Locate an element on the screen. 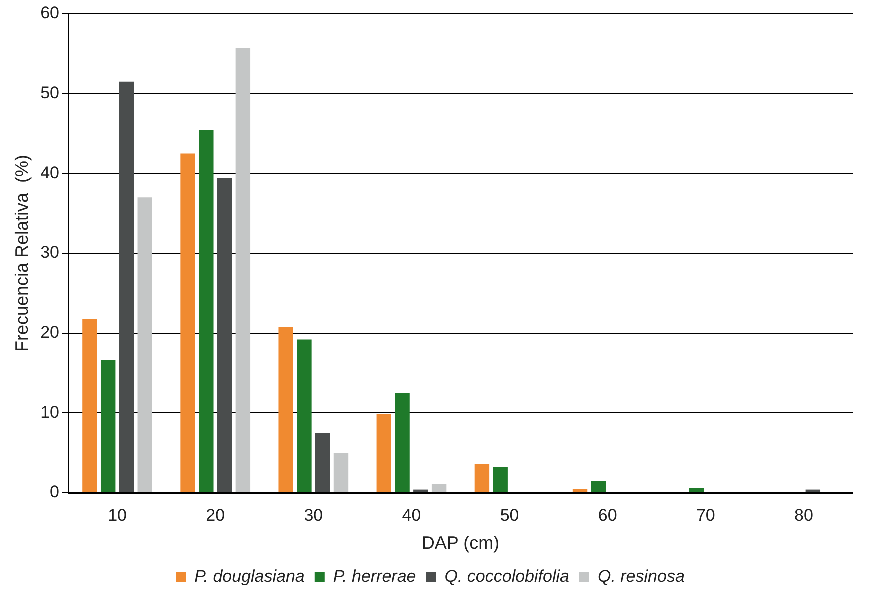 This screenshot has width=873, height=602. x-tick-label: 30 is located at coordinates (314, 515).